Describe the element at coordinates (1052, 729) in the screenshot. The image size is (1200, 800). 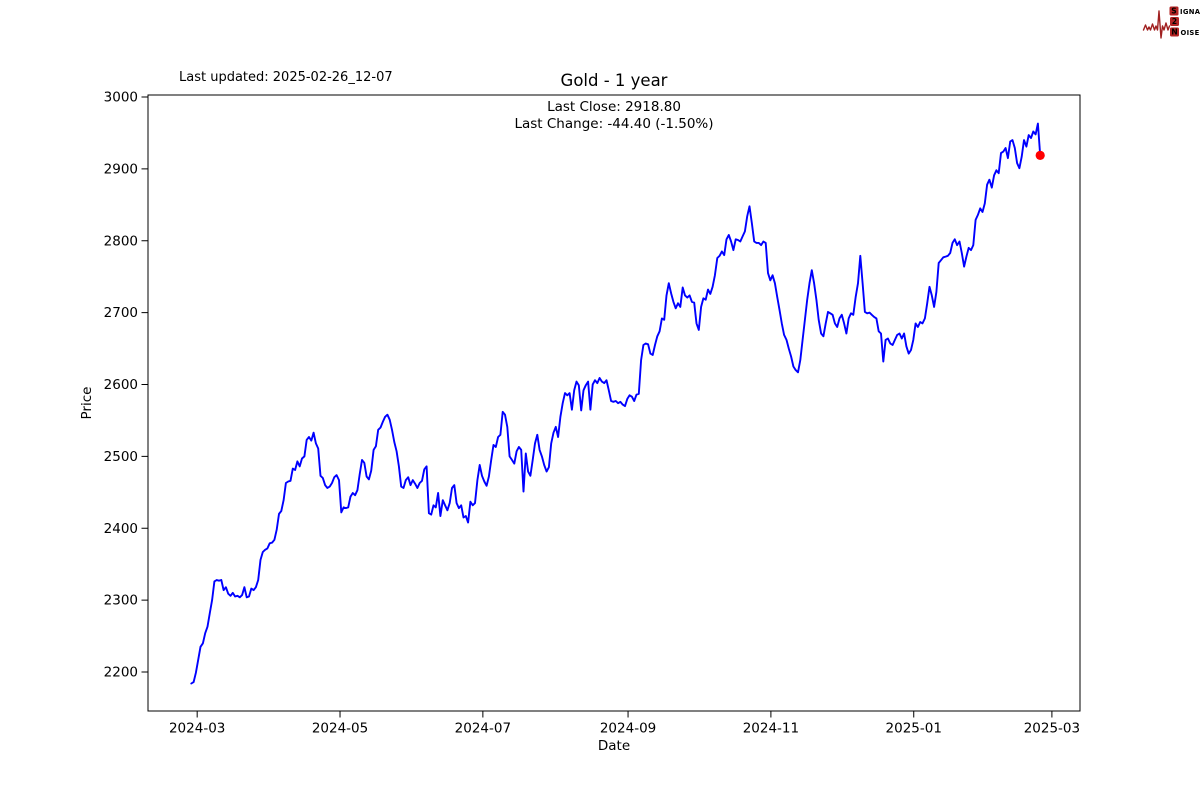
I see `x-tick-label: 2025-03` at that location.